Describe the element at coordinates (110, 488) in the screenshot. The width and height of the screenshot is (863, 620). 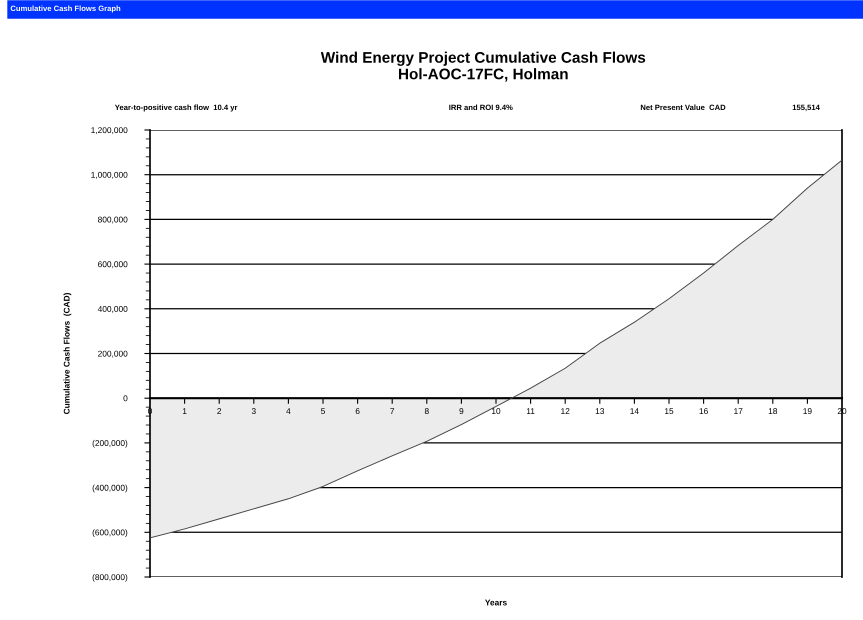
I see `y-tick-label: (400,000)` at that location.